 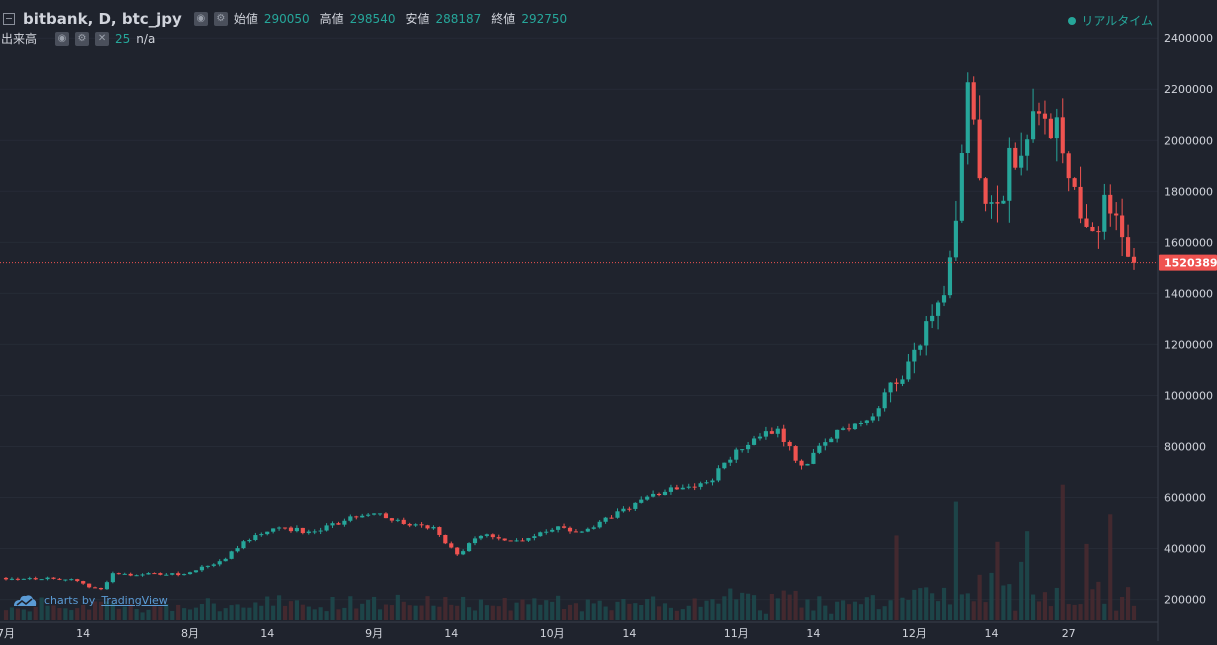 What do you see at coordinates (579, 630) in the screenshot?
I see `time-axis: 7月 14 8月 14 9月 14 10月 14 11月 14 12月 14 27` at bounding box center [579, 630].